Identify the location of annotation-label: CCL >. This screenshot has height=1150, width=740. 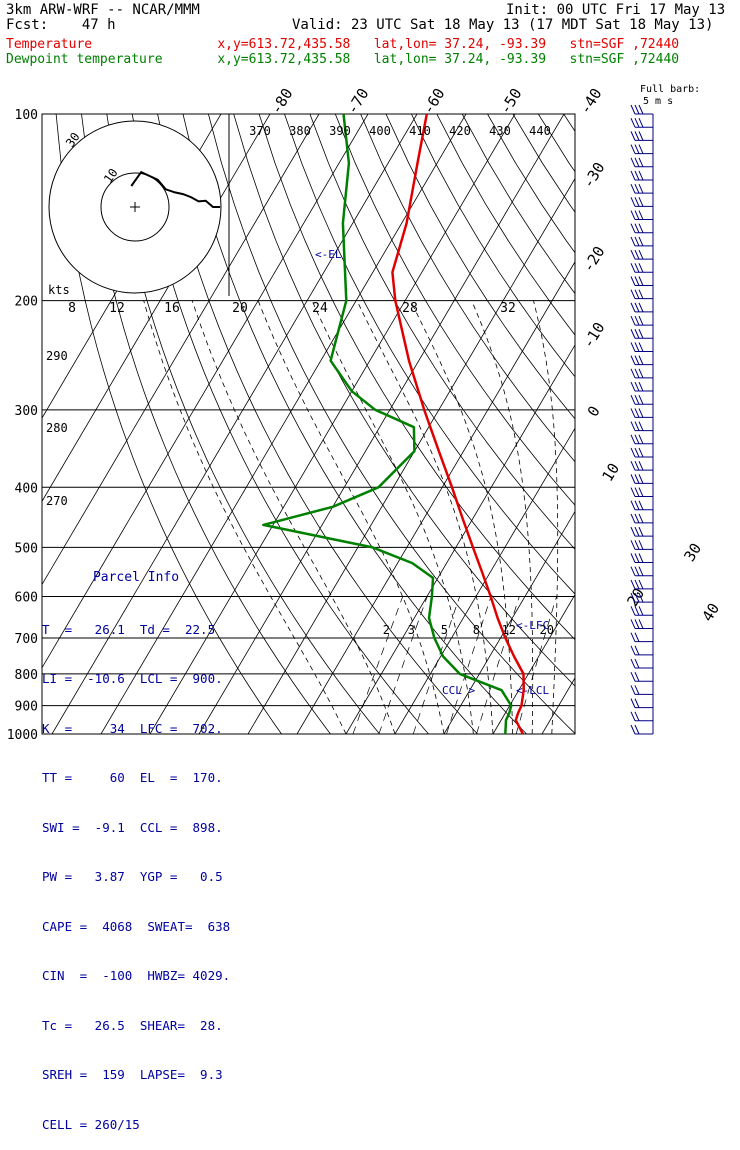
(458, 690).